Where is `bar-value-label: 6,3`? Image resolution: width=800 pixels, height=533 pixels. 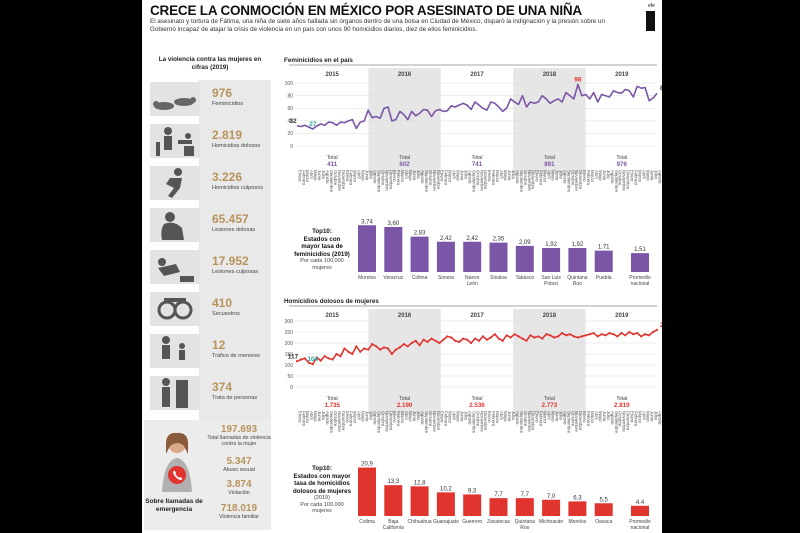 bar-value-label: 6,3 is located at coordinates (577, 498).